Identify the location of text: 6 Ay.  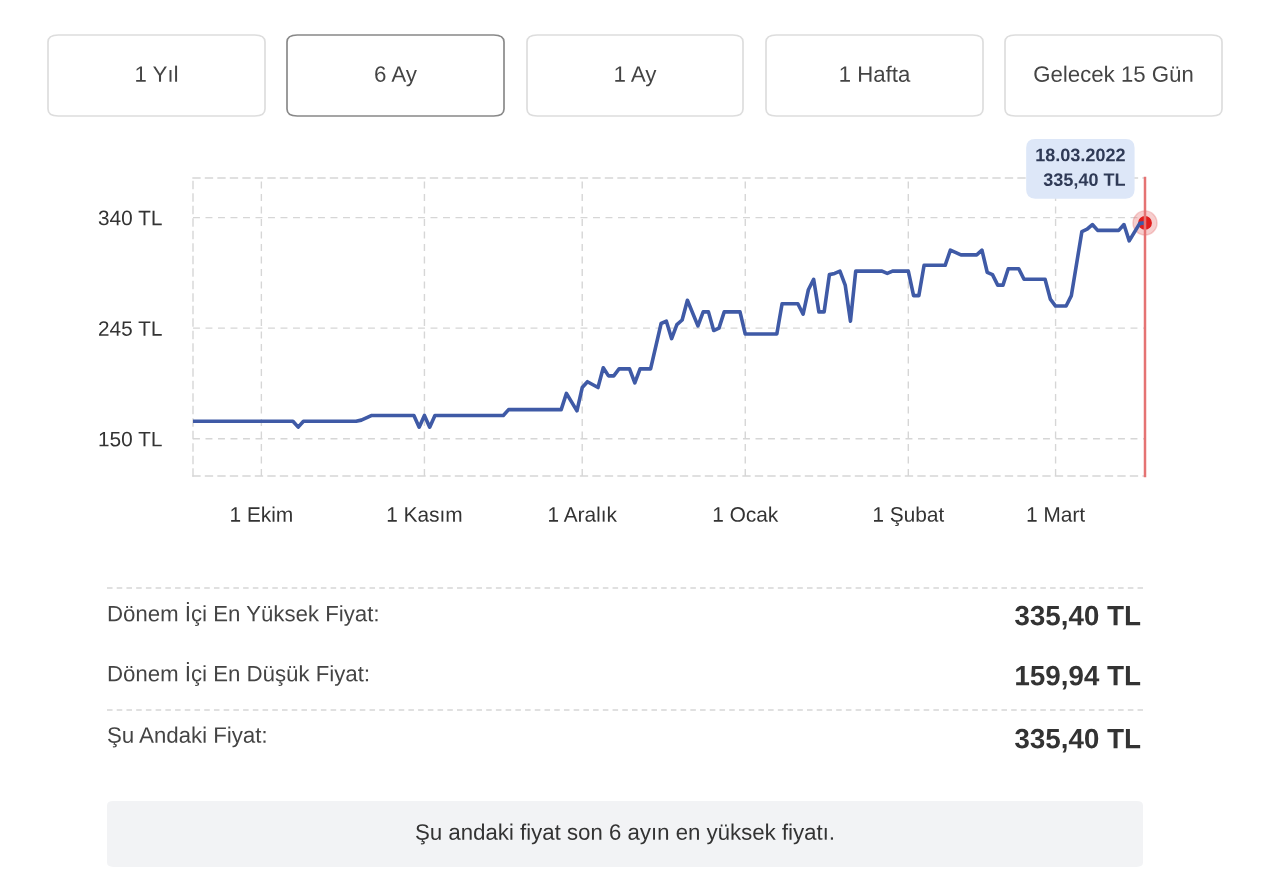
(396, 76).